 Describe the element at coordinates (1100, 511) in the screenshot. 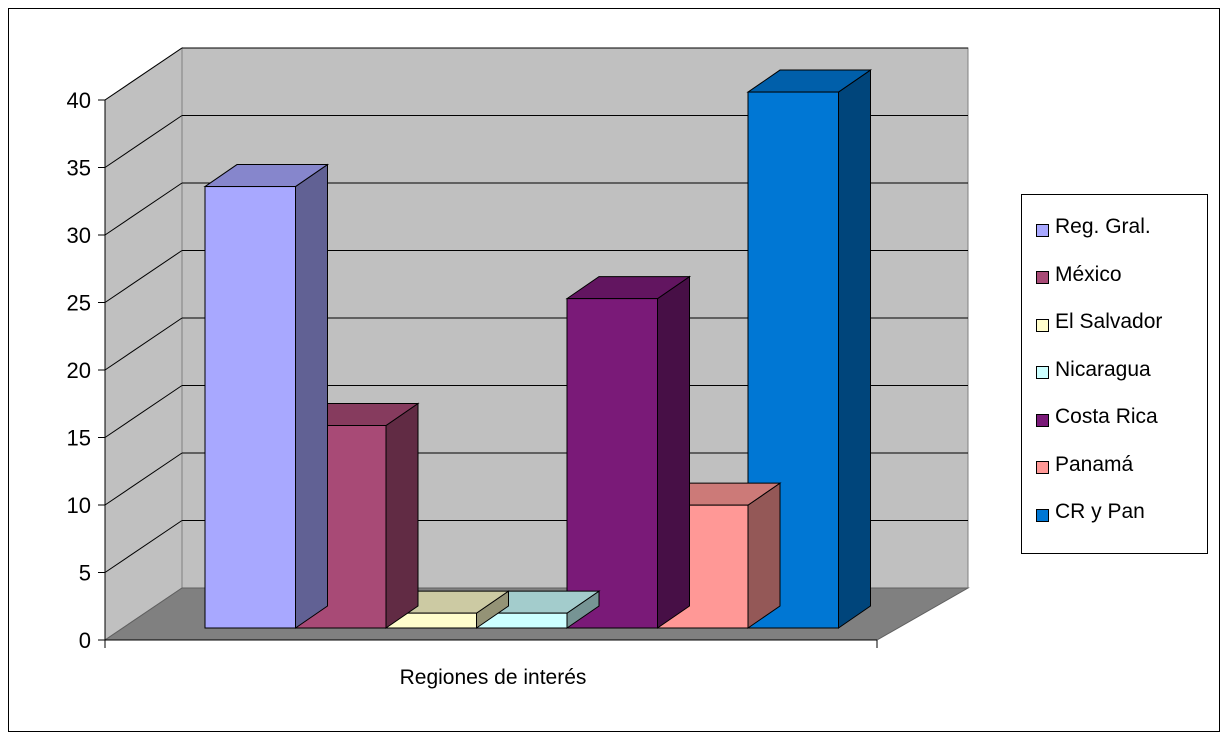

I see `legend-label: CR y Pan` at that location.